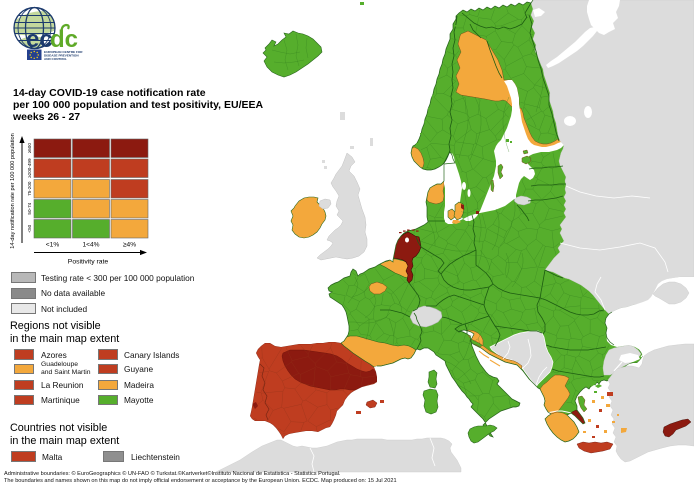 Image resolution: width=694 pixels, height=490 pixels. I want to click on svg-text: DISEASE PREVENTION, so click(61, 55).